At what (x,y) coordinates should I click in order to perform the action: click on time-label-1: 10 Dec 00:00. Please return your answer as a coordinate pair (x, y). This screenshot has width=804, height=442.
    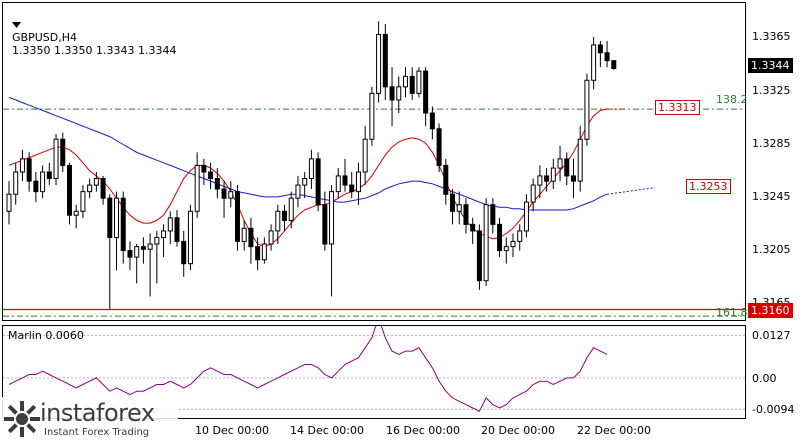
    Looking at the image, I should click on (232, 430).